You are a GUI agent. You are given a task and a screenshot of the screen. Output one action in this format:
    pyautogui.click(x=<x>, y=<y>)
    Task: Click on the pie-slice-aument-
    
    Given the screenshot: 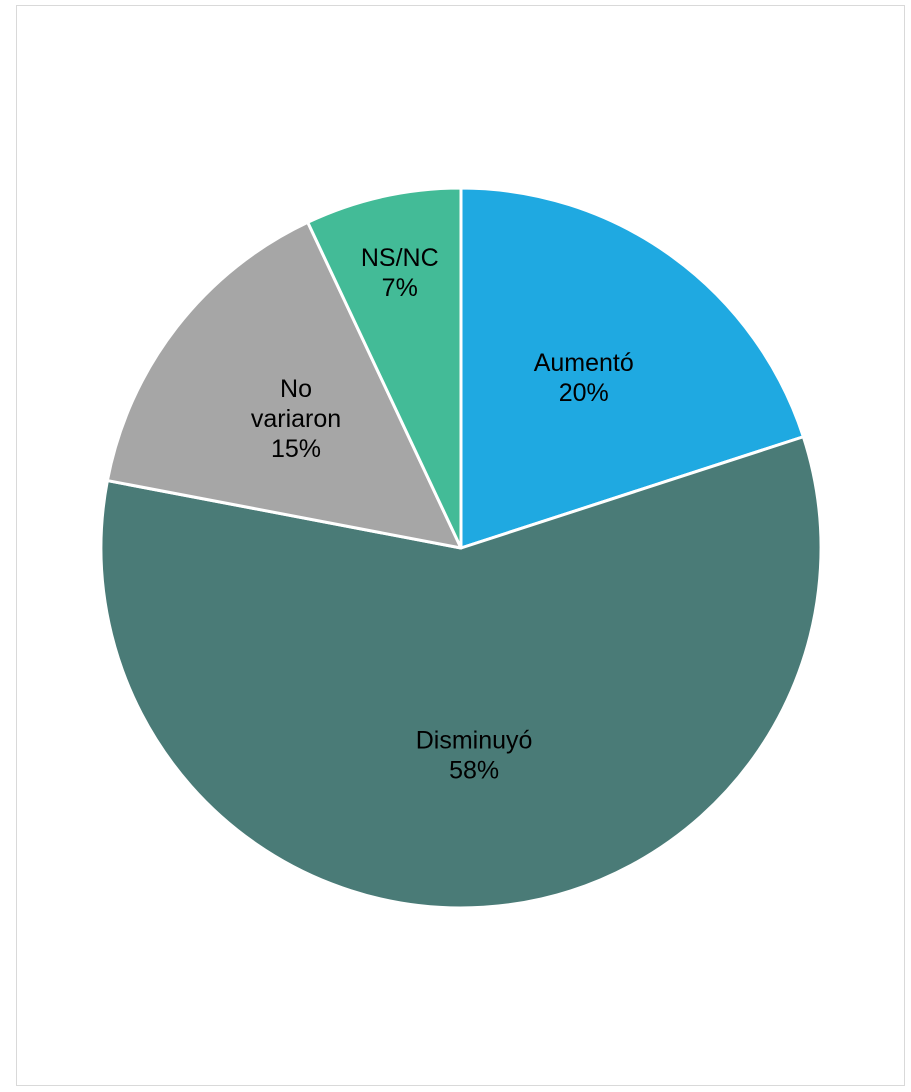 What is the action you would take?
    pyautogui.click(x=632, y=368)
    